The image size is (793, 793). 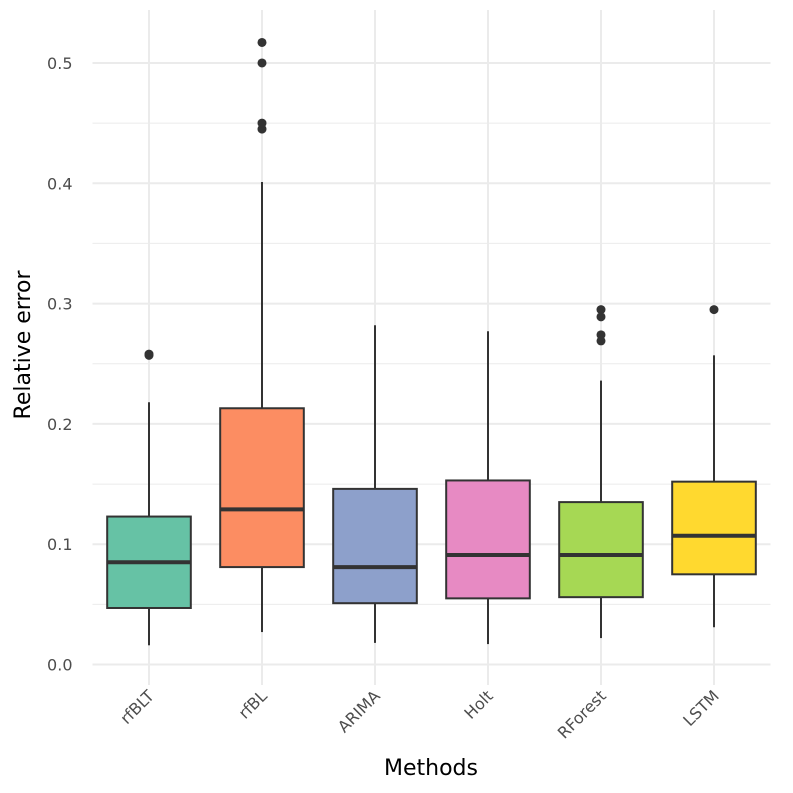 What do you see at coordinates (253, 704) in the screenshot?
I see `x-tick-label: rfBL` at bounding box center [253, 704].